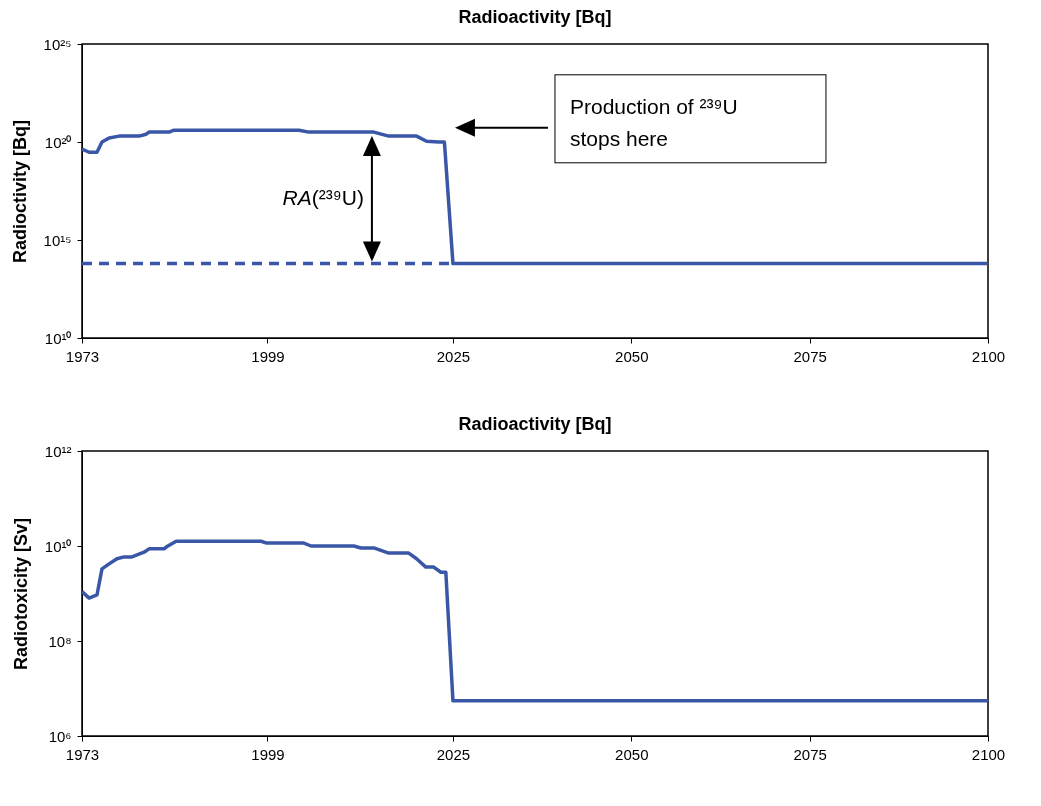 Image resolution: width=1041 pixels, height=806 pixels. Describe the element at coordinates (653, 123) in the screenshot. I see `annotation: Production of ²³⁹U stops here` at that location.